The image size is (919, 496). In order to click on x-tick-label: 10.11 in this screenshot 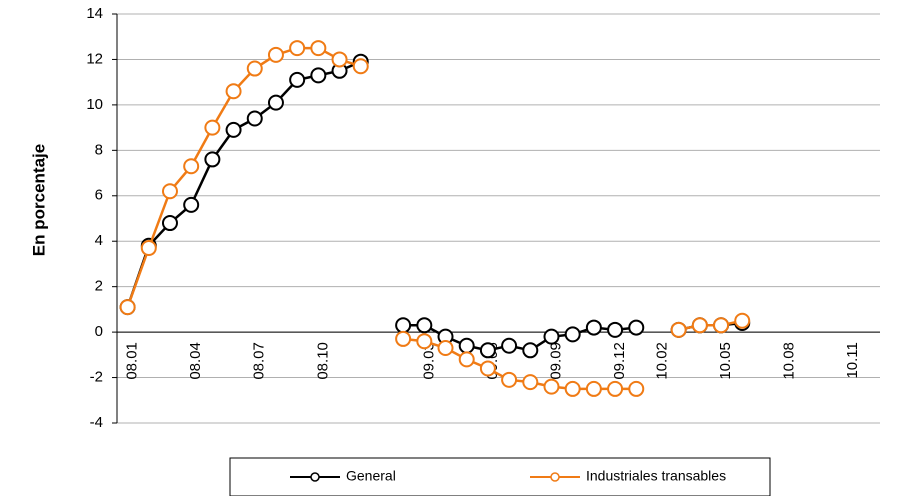, I will do `click(852, 360)`.